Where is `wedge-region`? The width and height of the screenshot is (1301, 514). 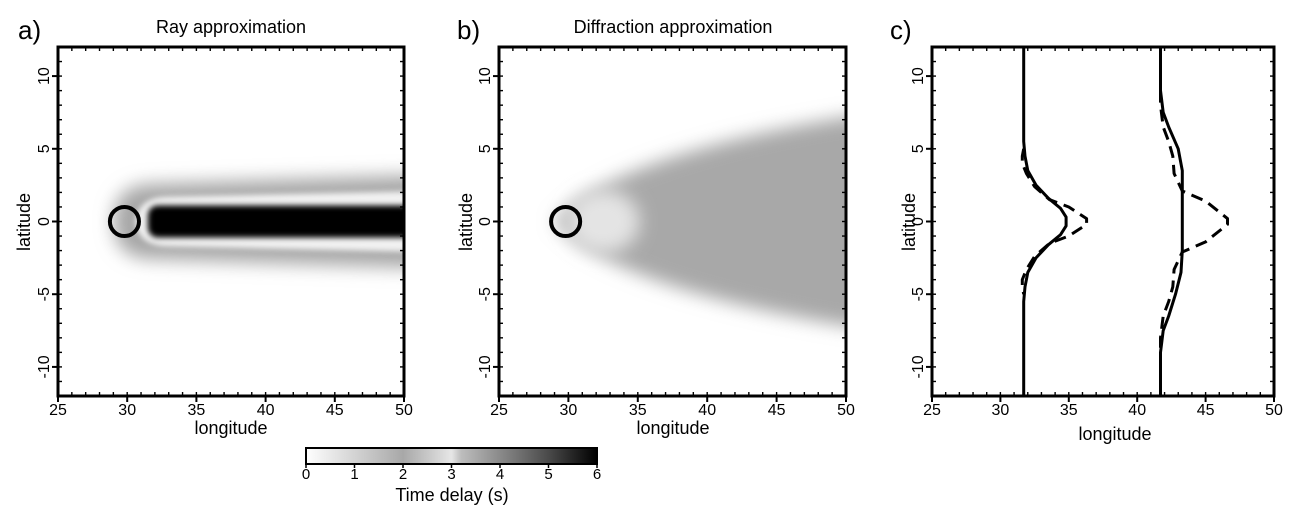 wedge-region is located at coordinates (700, 221).